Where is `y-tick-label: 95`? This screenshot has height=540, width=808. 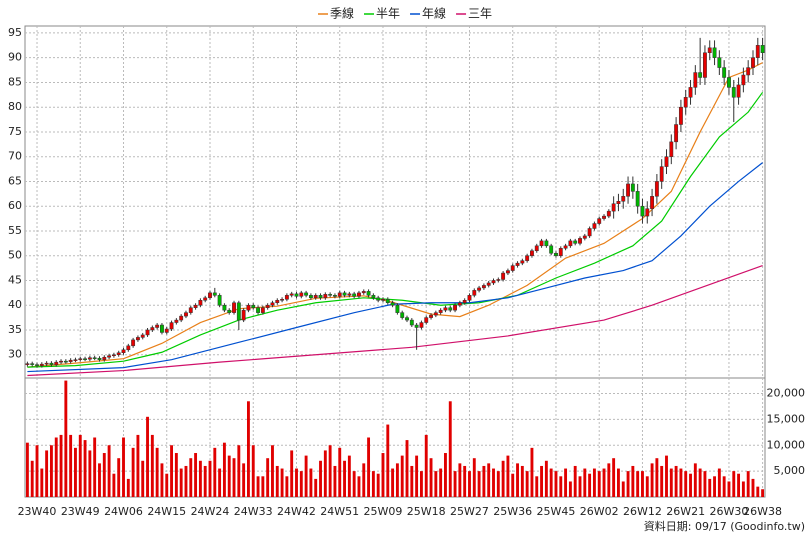
y-tick-label: 95 is located at coordinates (15, 32).